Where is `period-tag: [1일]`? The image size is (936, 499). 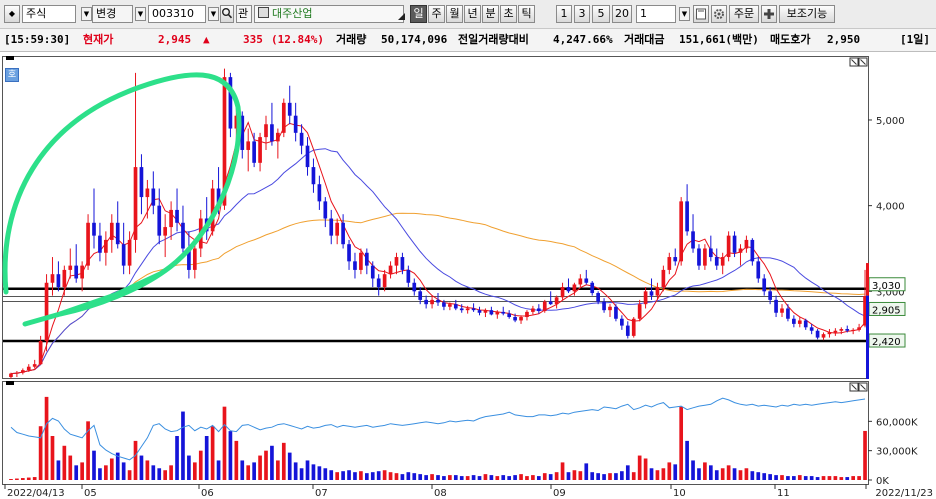
period-tag: [1일] is located at coordinates (915, 39).